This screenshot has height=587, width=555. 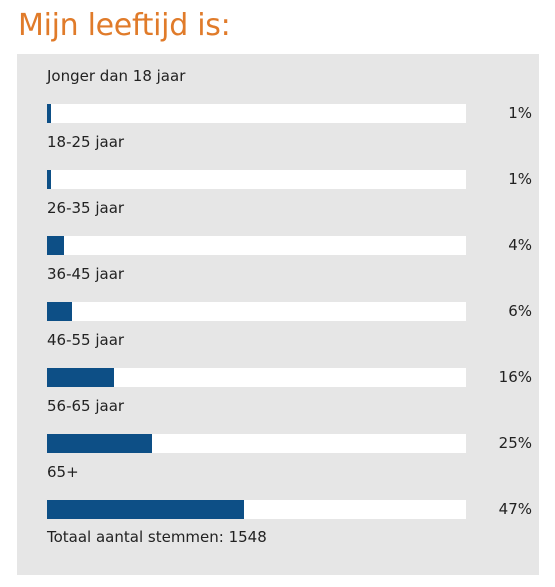 What do you see at coordinates (289, 358) in the screenshot?
I see `poll-option: 46-55 jaar 16%` at bounding box center [289, 358].